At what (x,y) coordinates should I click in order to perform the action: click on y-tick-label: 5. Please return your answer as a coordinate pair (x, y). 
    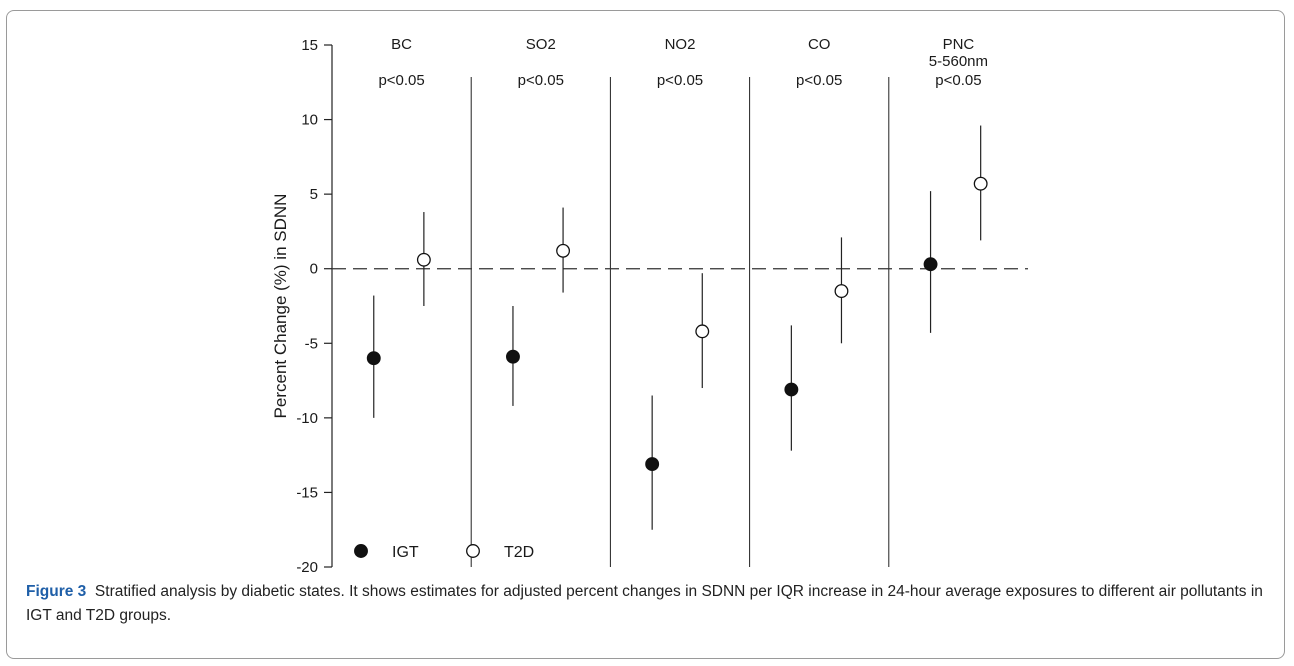
    Looking at the image, I should click on (314, 194).